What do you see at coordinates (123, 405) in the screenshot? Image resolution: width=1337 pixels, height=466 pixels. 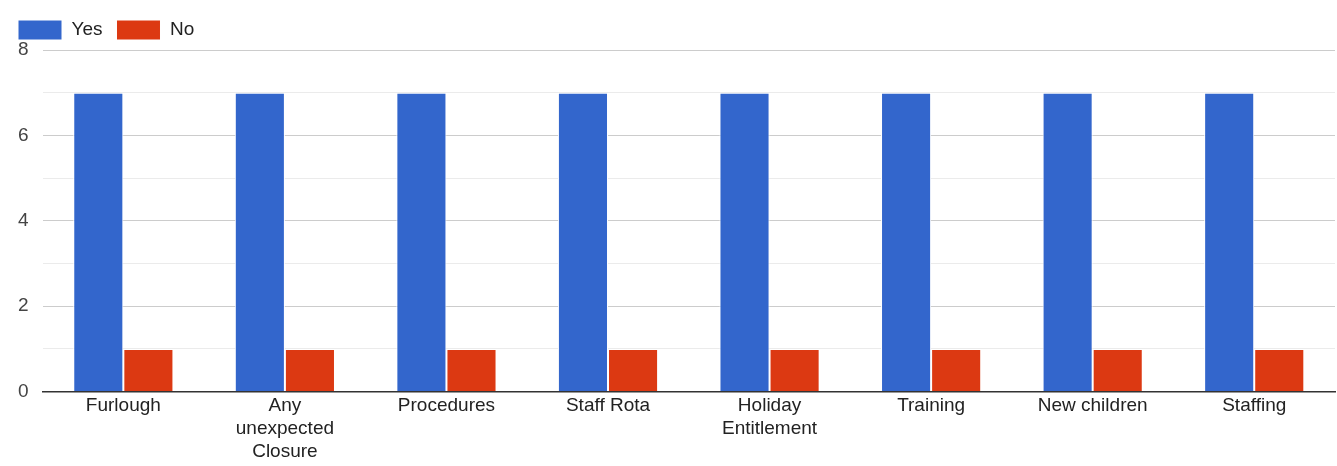 I see `x-tick-label: Furlough` at bounding box center [123, 405].